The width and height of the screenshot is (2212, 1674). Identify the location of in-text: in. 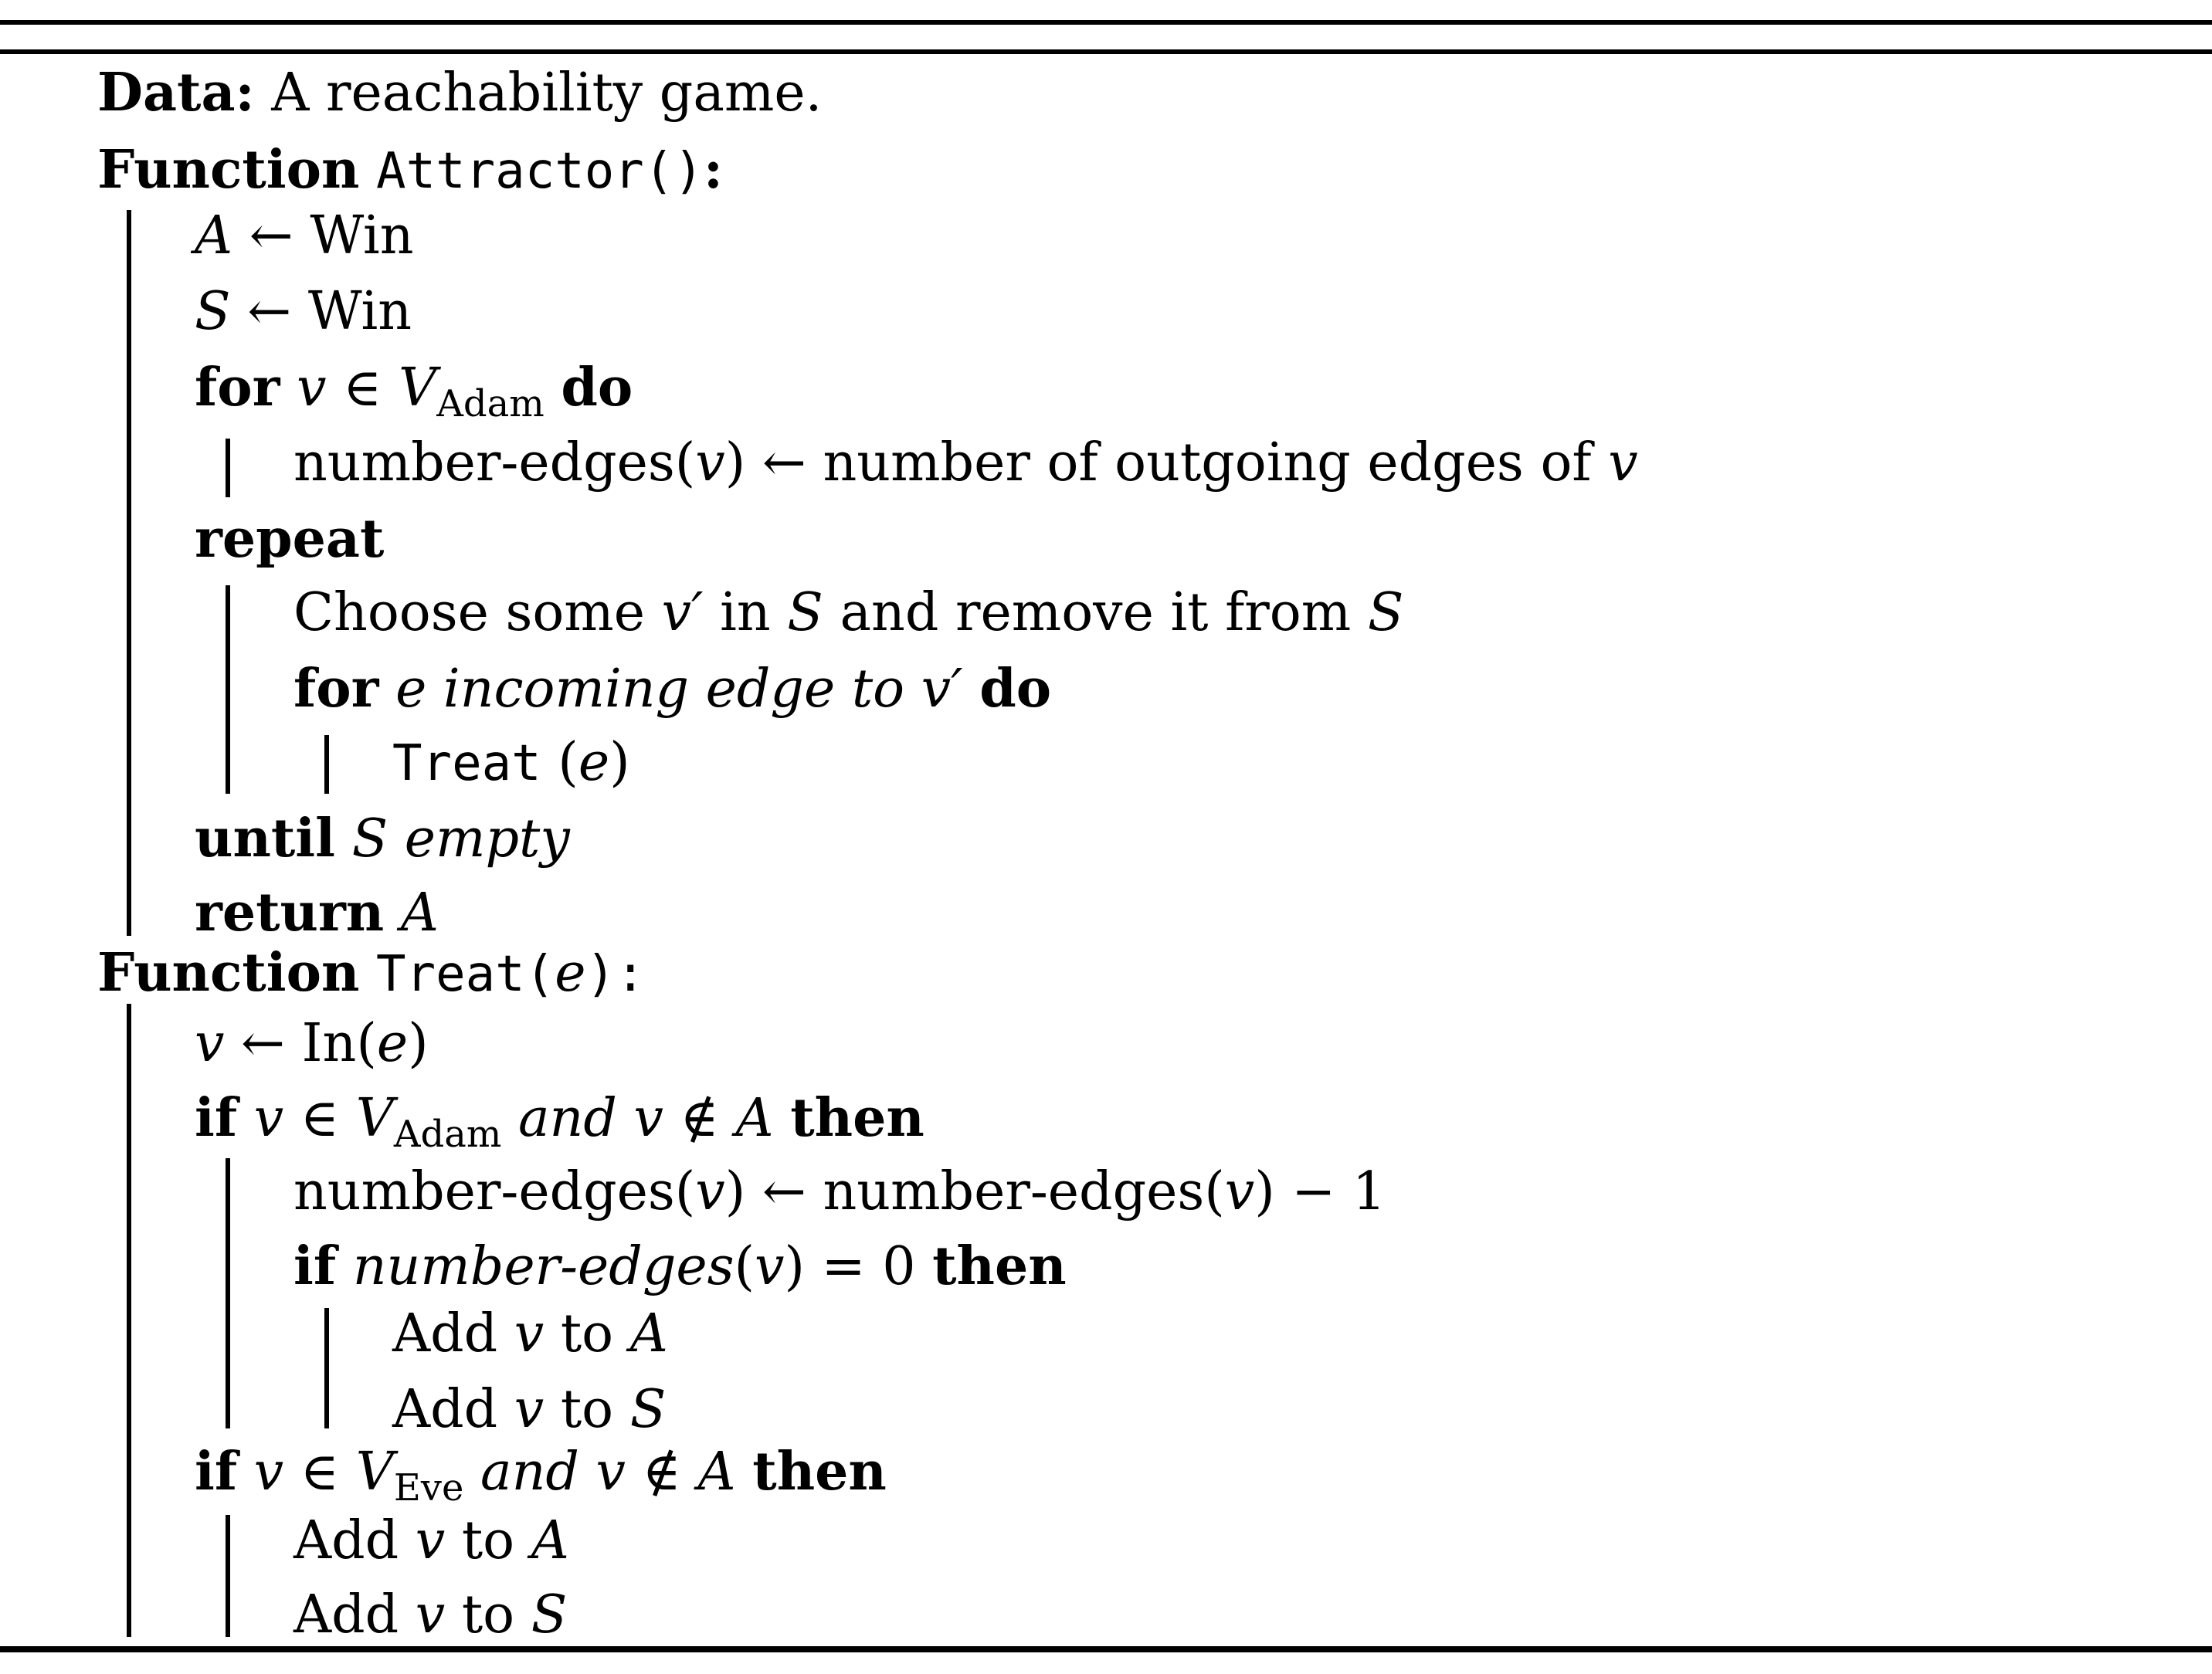
(745, 612).